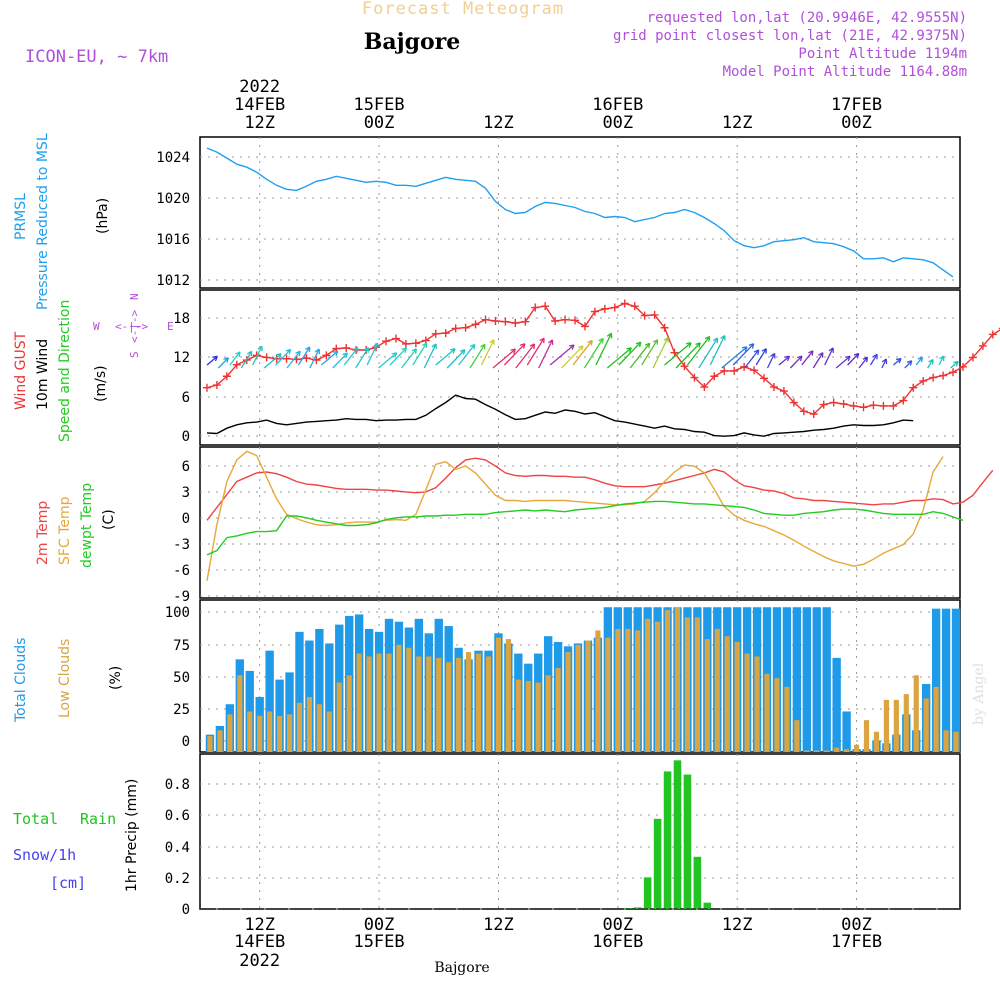 The image size is (1000, 1000). I want to click on prmsl-line, so click(580, 212).